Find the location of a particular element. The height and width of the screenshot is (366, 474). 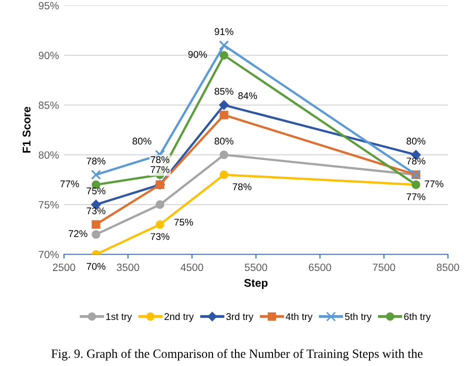

legend-label: 2nd try is located at coordinates (179, 317).